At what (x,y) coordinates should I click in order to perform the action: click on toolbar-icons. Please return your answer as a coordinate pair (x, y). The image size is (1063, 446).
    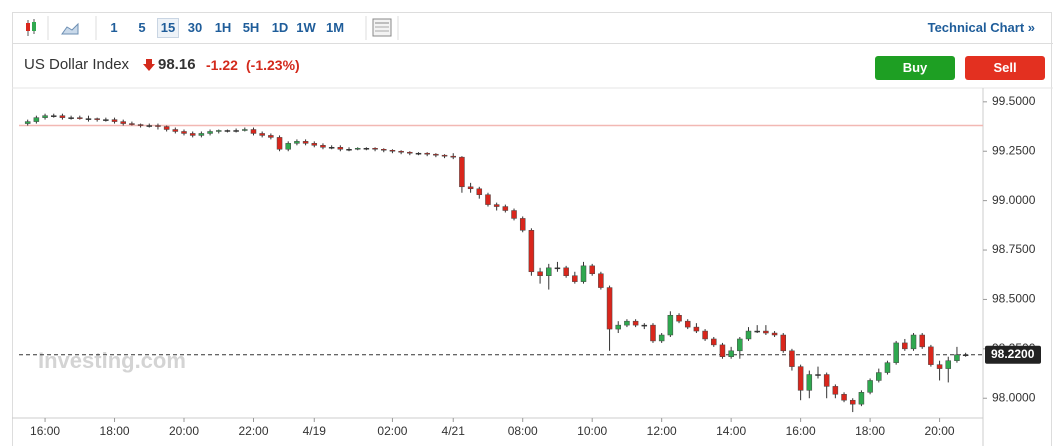
    Looking at the image, I should click on (61, 28).